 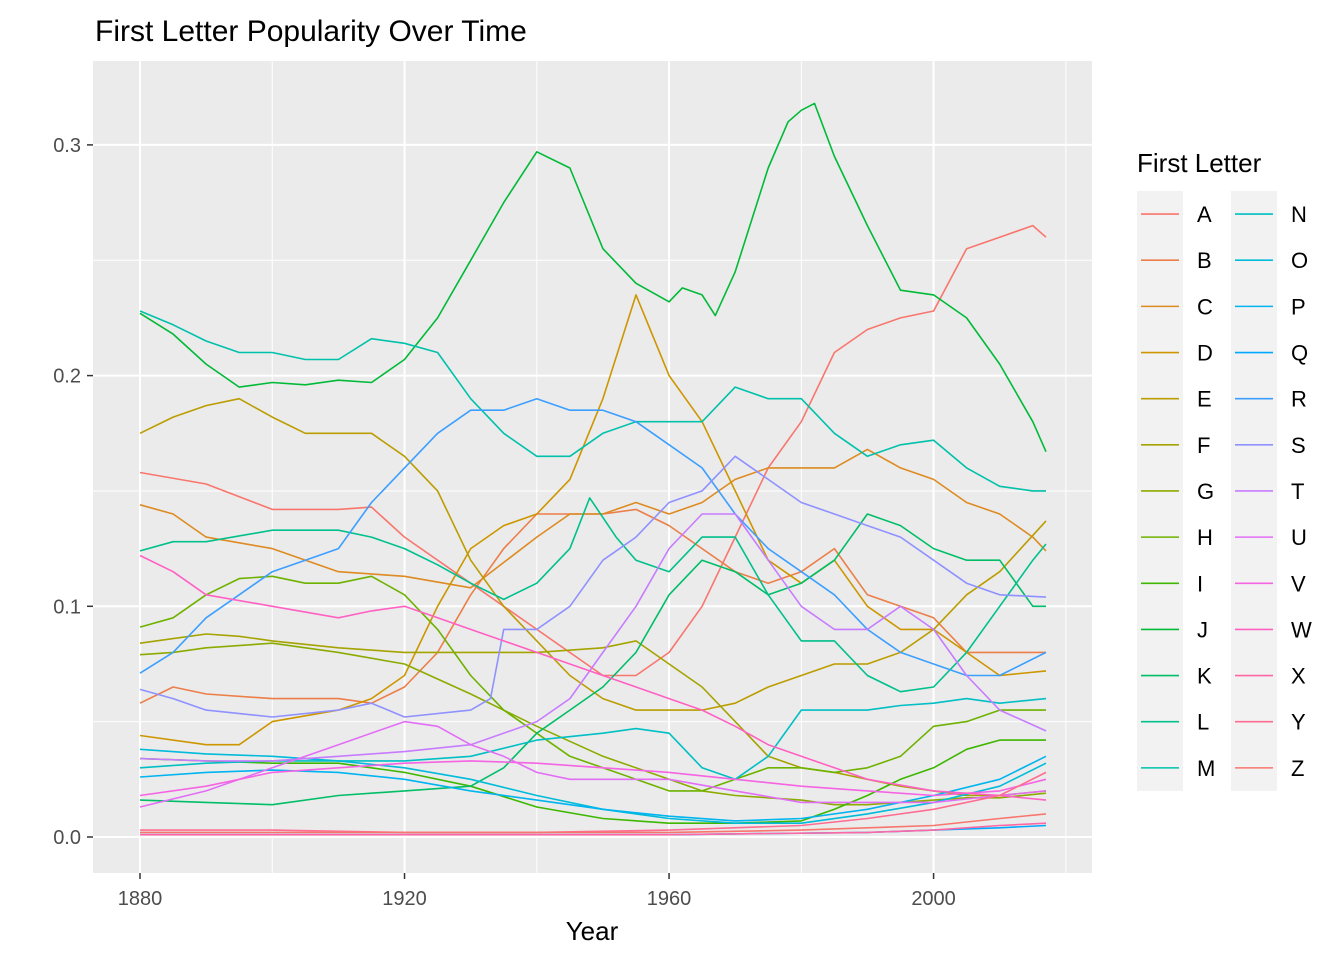 I want to click on legend-label-d: D, so click(x=1205, y=353).